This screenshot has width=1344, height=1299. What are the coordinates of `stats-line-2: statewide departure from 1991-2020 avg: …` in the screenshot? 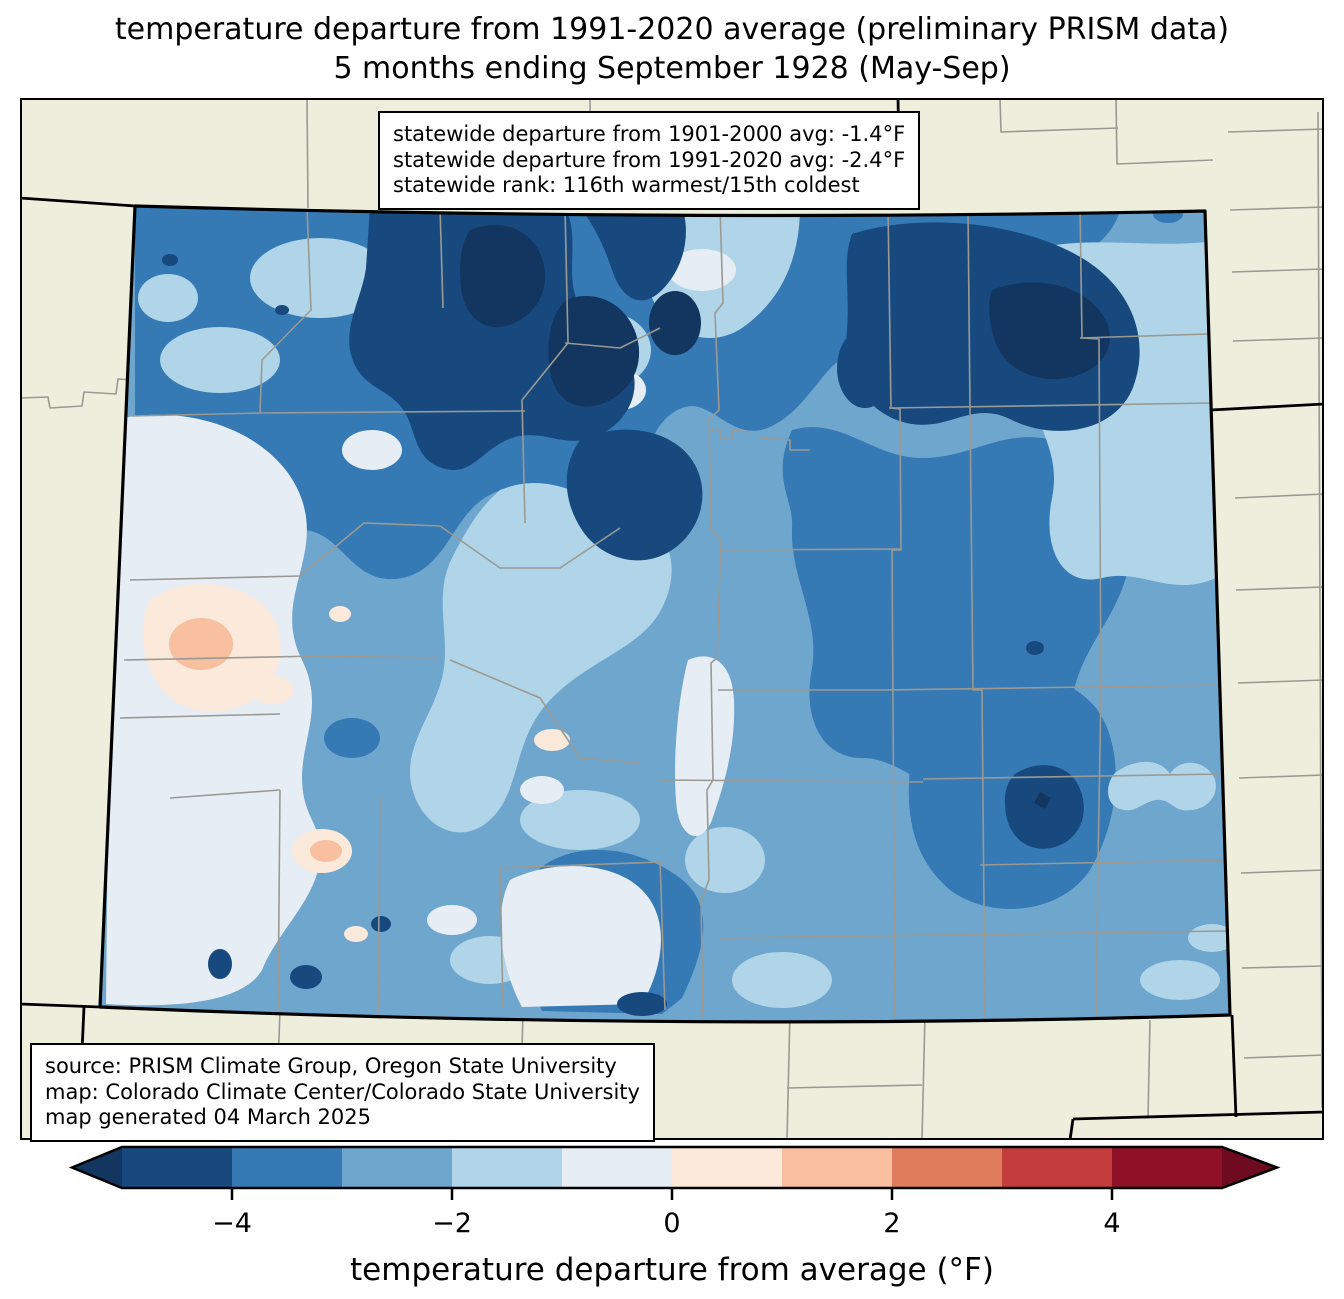 It's located at (649, 159).